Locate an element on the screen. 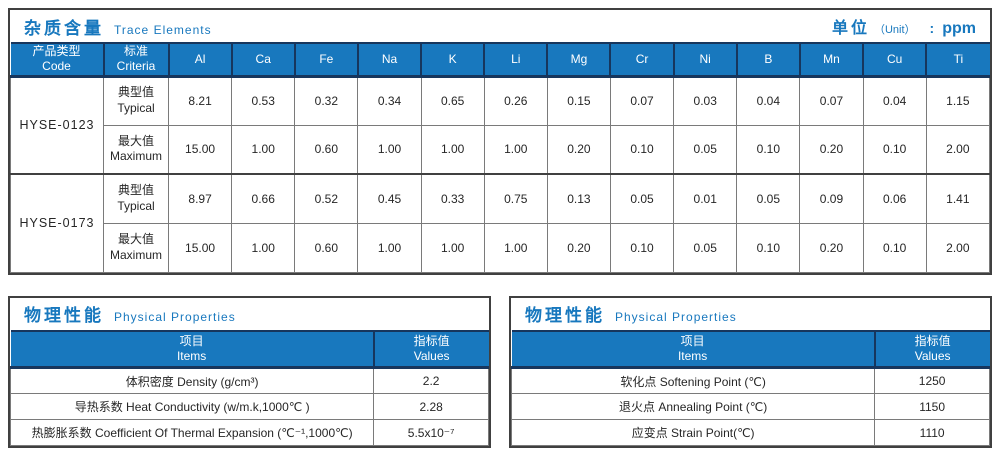 The width and height of the screenshot is (1000, 461). element-col-header: Ti is located at coordinates (957, 60).